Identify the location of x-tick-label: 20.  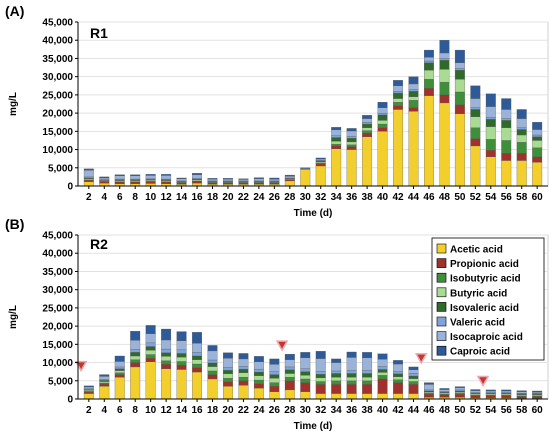
(228, 197).